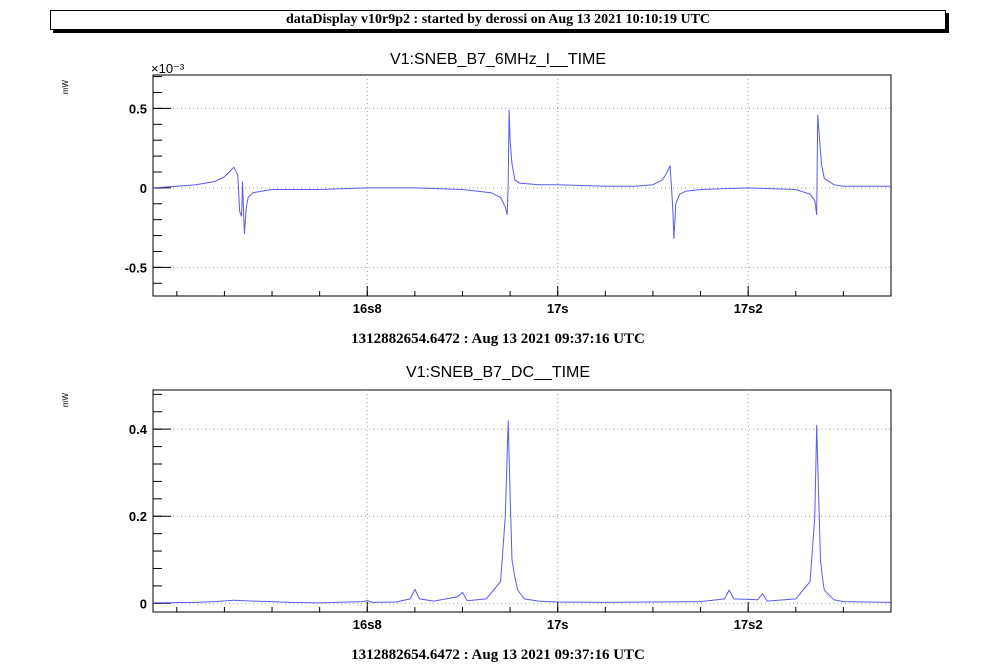 The image size is (996, 672). I want to click on chart-title-bottom: V1:SNEB_B7_DC__TIME, so click(498, 372).